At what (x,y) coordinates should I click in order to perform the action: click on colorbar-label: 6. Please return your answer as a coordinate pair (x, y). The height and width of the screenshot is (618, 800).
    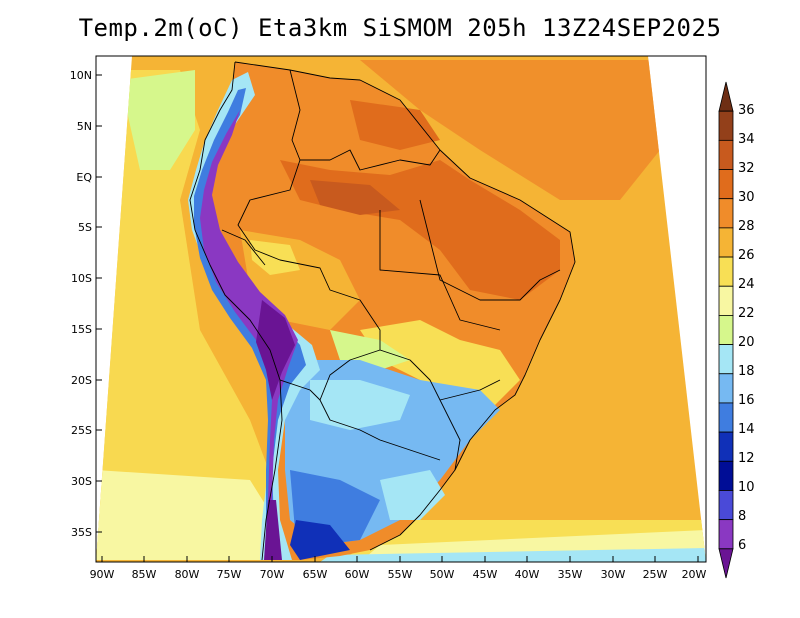
    Looking at the image, I should click on (742, 545).